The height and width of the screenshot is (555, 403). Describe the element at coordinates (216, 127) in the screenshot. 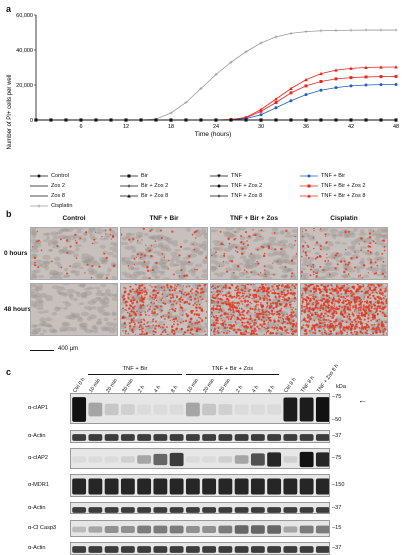

I see `x-tick-label: 24` at that location.